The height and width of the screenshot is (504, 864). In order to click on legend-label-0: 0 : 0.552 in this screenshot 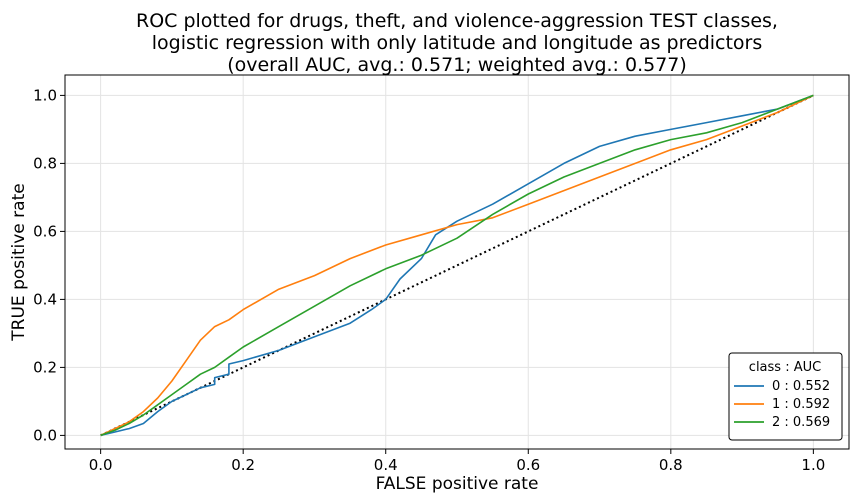, I will do `click(801, 386)`.